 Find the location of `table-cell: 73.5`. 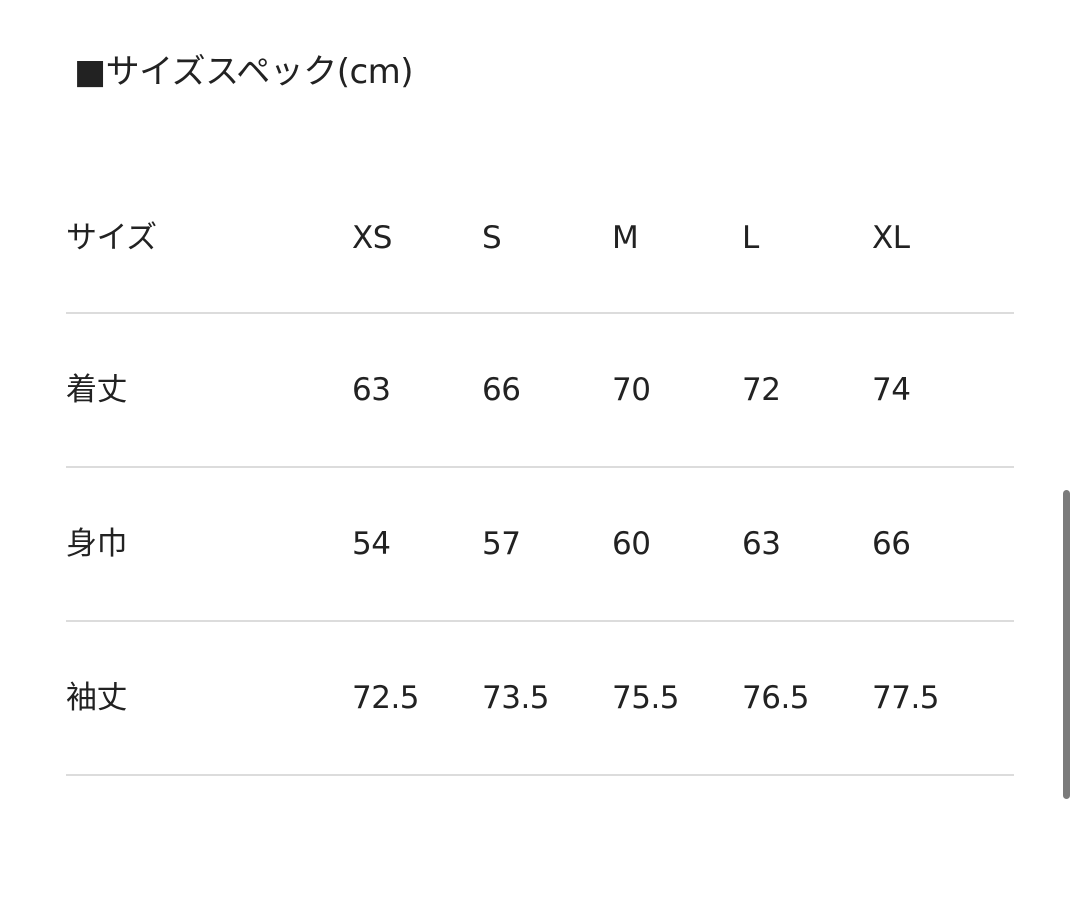

table-cell: 73.5 is located at coordinates (516, 698).